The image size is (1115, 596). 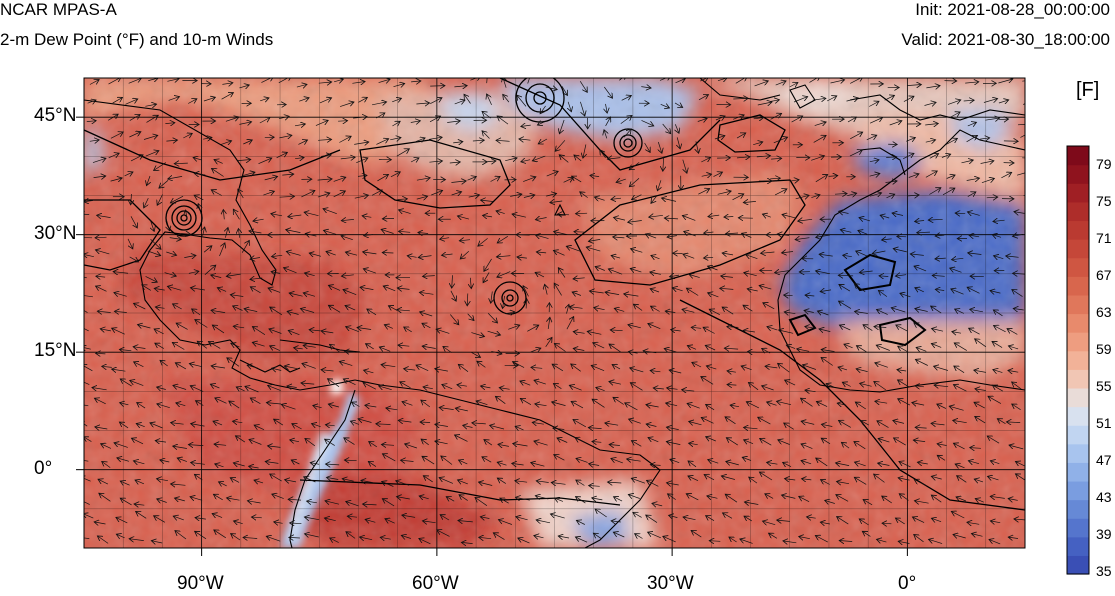 I want to click on iberia-coast, so click(x=882, y=161).